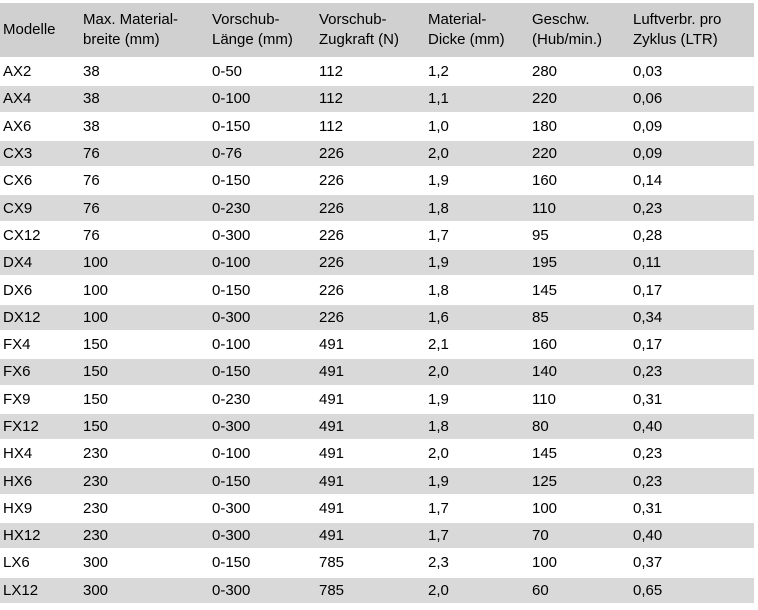 The height and width of the screenshot is (610, 758). What do you see at coordinates (476, 72) in the screenshot?
I see `table-cell-material-dicke: 1,2` at bounding box center [476, 72].